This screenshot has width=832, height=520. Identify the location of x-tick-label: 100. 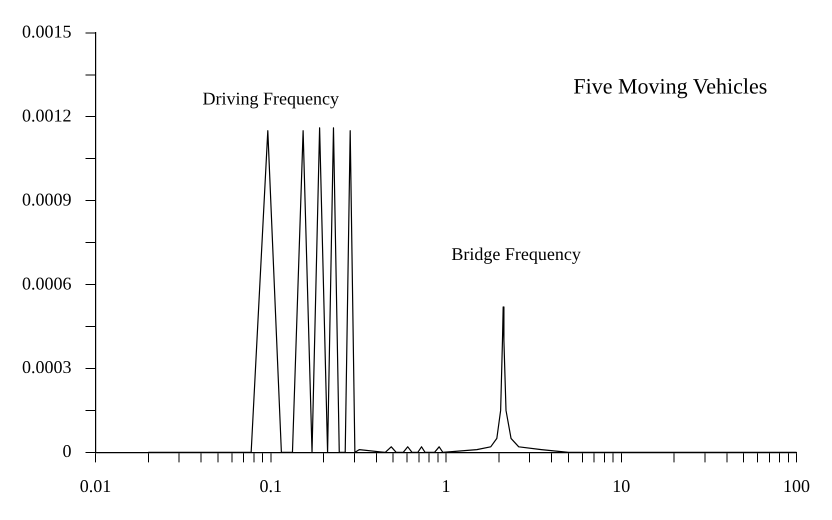
(796, 486).